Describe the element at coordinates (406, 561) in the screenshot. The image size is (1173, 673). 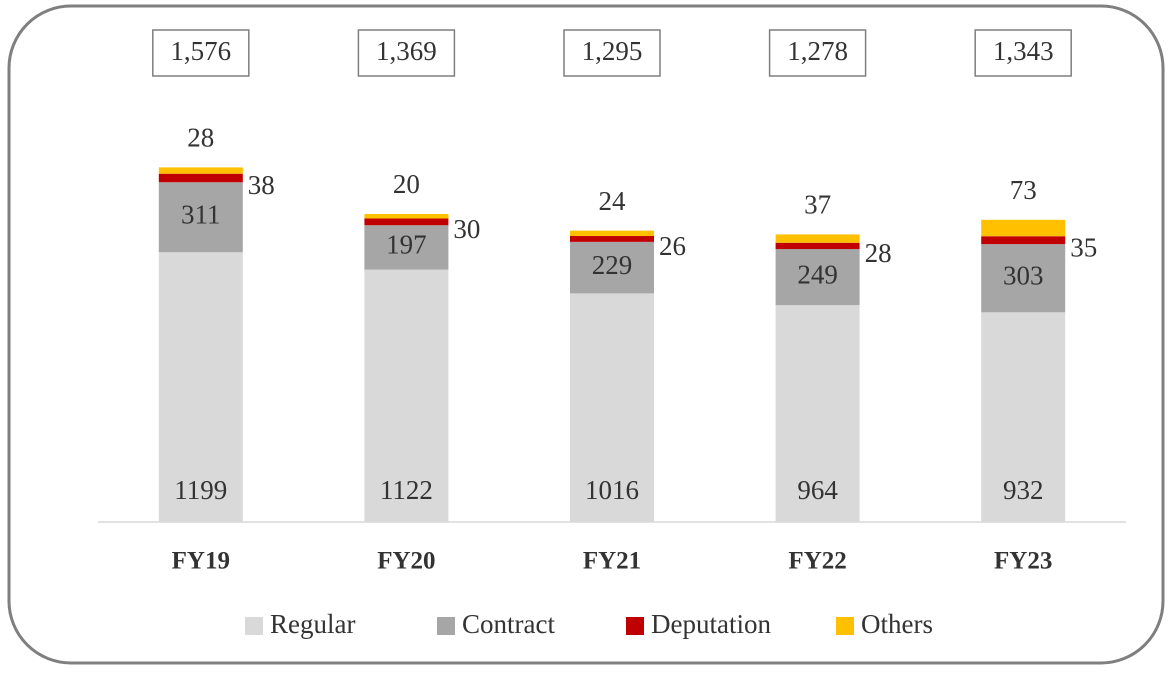
I see `x-tick-label: FY20` at that location.